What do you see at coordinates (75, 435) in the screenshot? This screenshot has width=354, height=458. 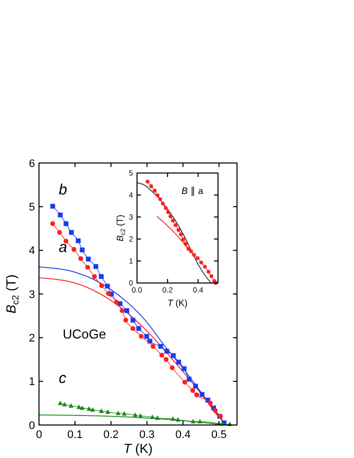 I see `x-tick-label: 0.1` at bounding box center [75, 435].